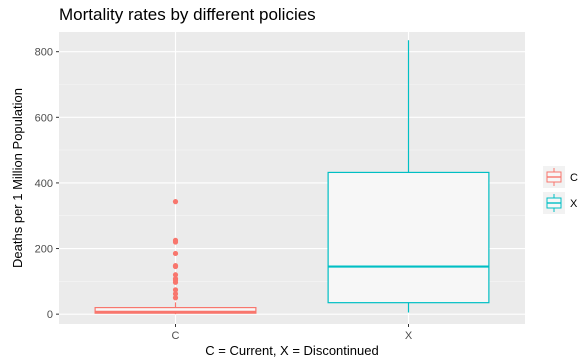 Image resolution: width=585 pixels, height=362 pixels. Describe the element at coordinates (176, 336) in the screenshot. I see `x-tick-label: C` at that location.